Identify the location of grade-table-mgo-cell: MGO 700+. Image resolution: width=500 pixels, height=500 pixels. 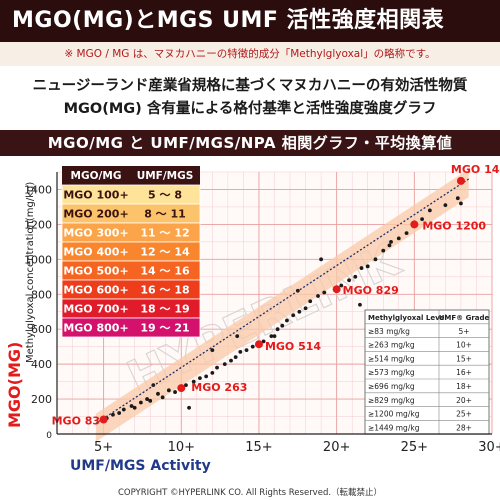
(95, 309).